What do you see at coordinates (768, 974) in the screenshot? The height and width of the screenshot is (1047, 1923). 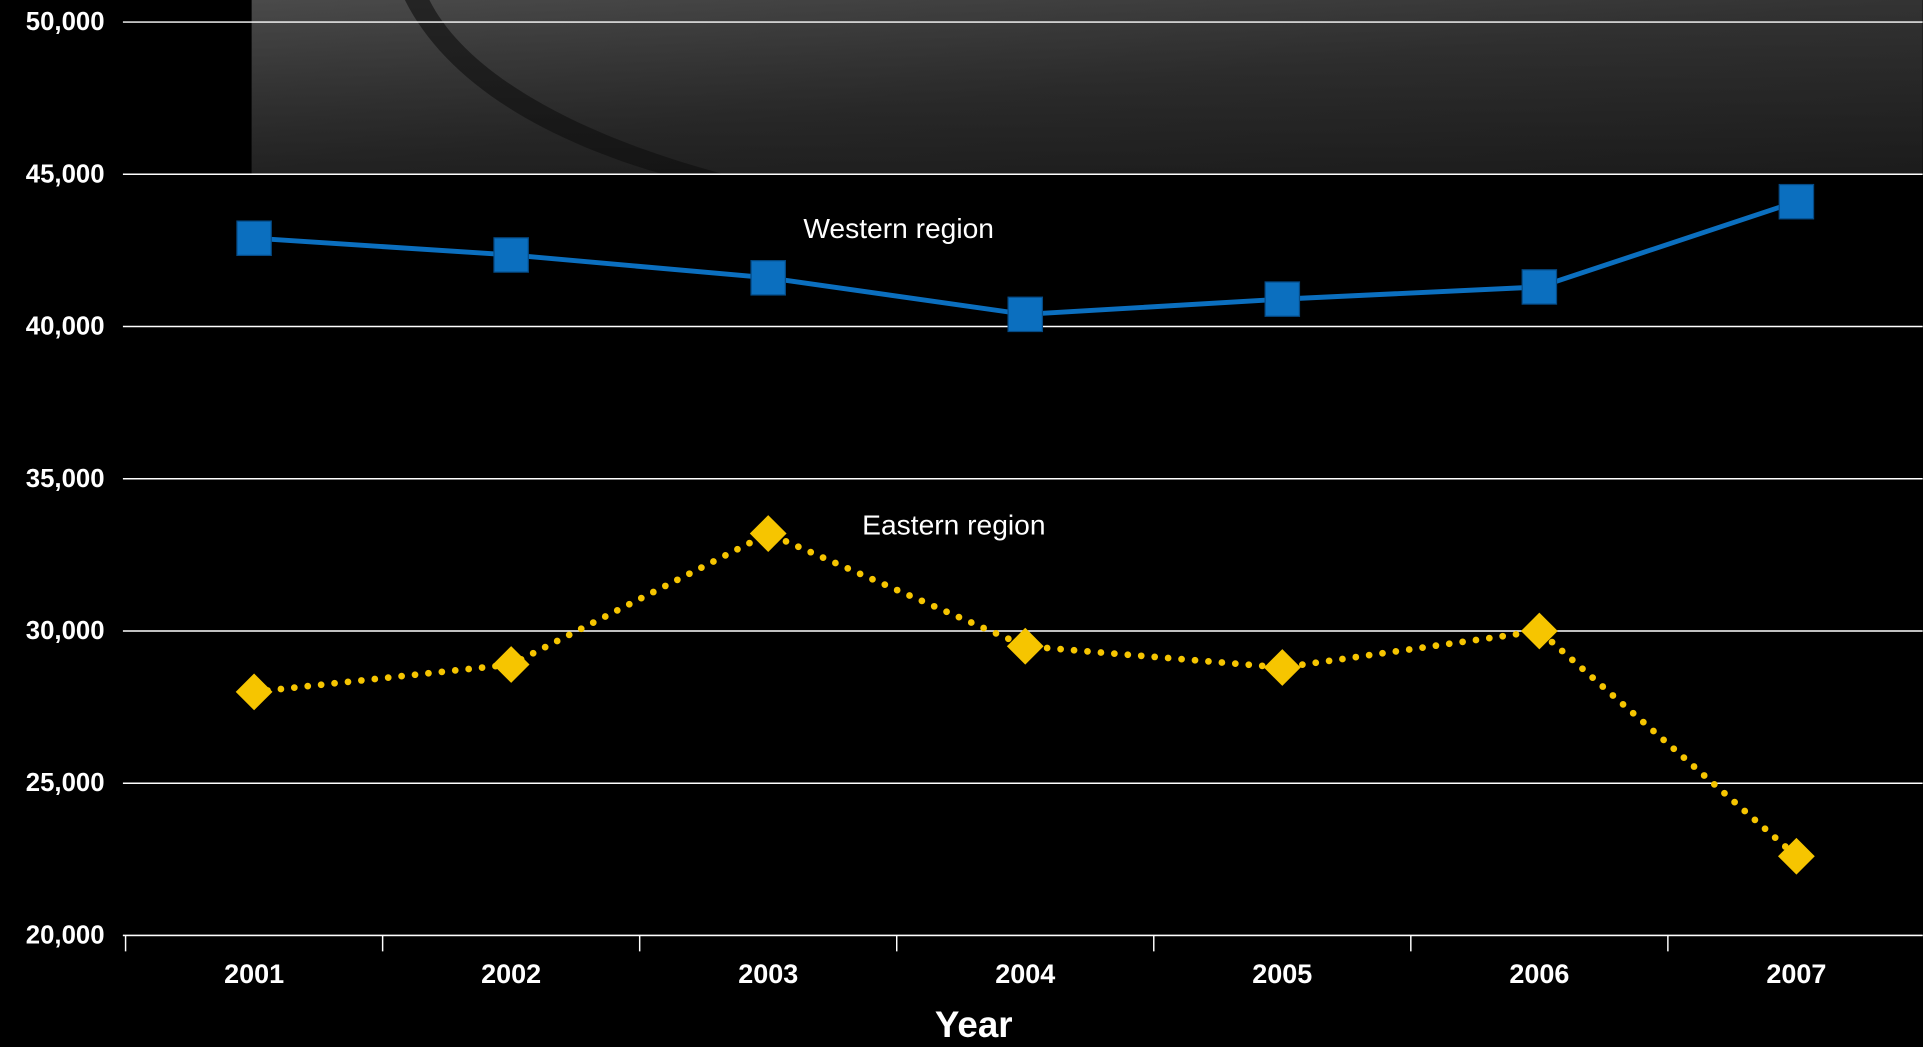 I see `x-tick-label: 2003` at bounding box center [768, 974].